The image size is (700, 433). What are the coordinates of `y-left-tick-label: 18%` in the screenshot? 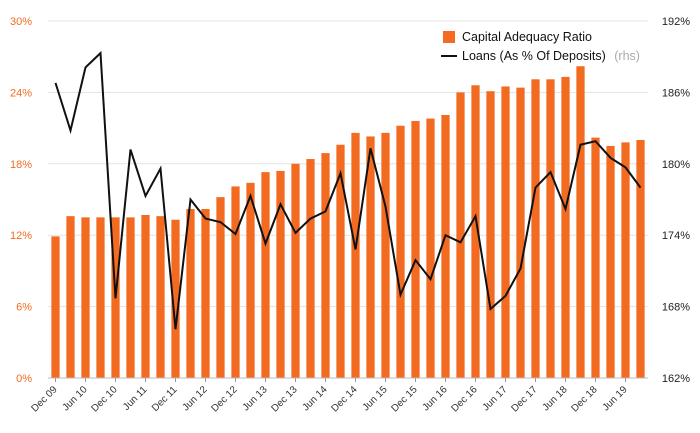 It's located at (21, 165).